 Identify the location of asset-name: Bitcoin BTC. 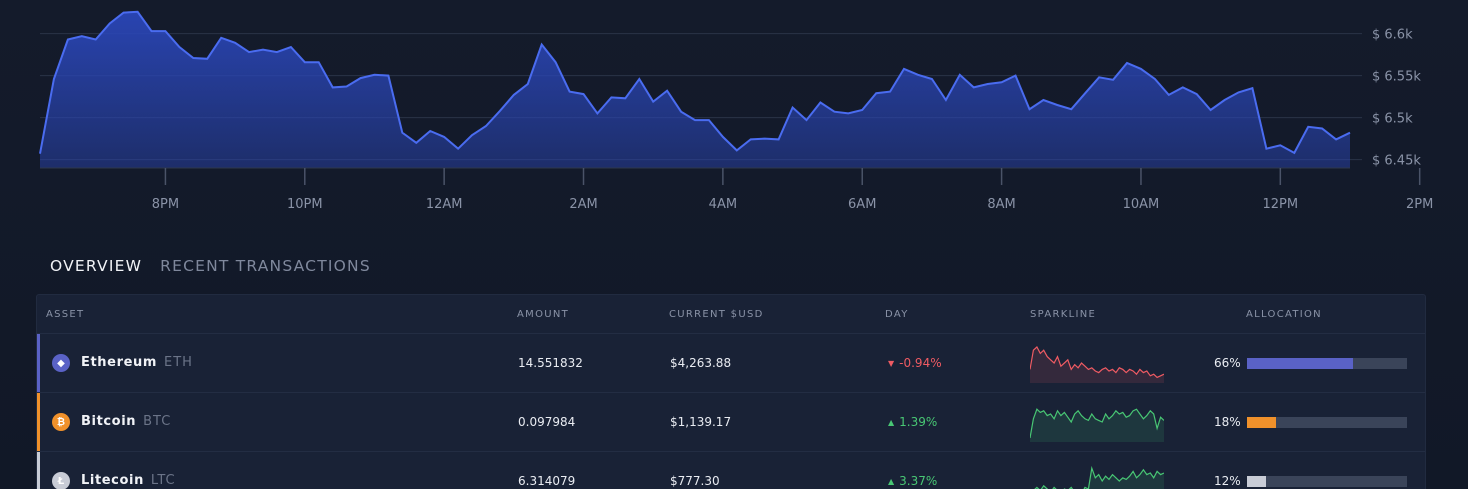
(126, 421).